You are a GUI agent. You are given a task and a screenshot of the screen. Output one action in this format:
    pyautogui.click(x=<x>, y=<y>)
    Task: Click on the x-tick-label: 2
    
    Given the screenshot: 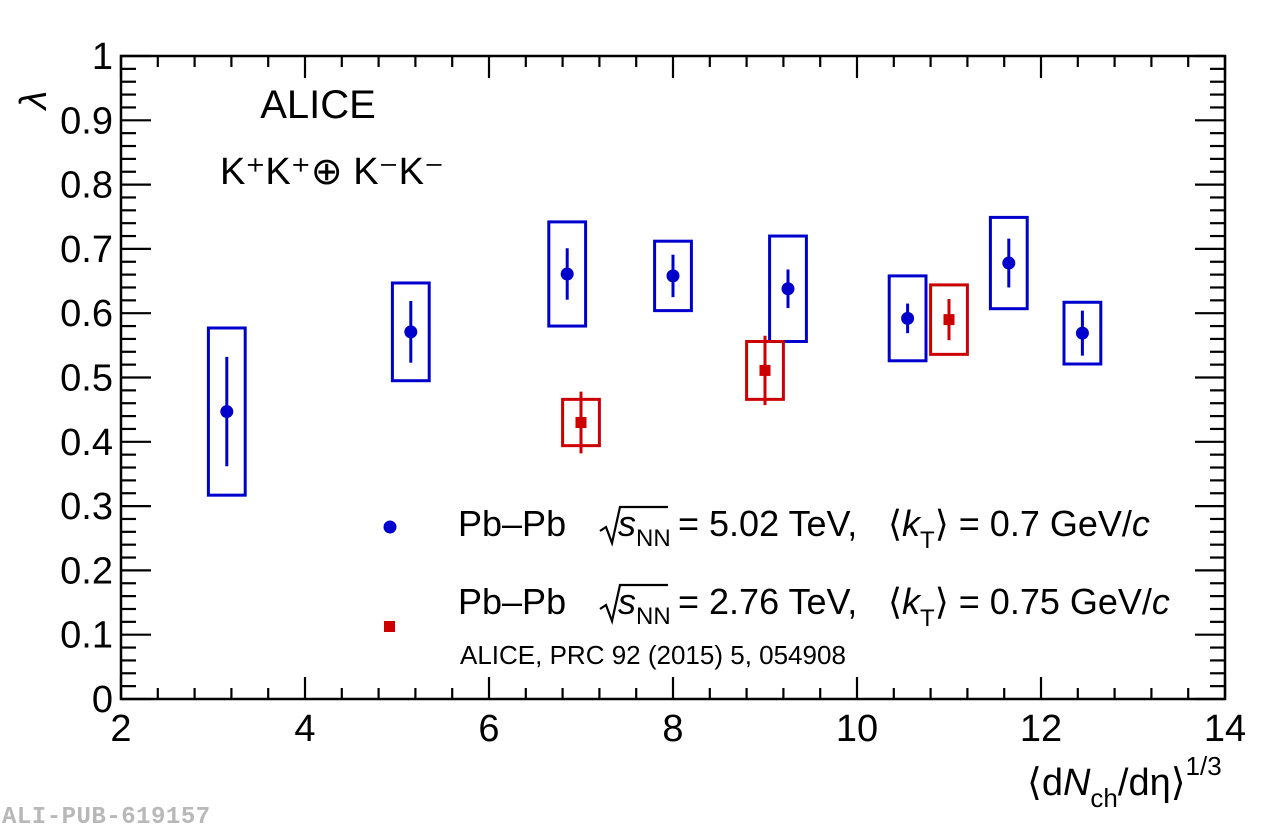 What is the action you would take?
    pyautogui.click(x=120, y=729)
    